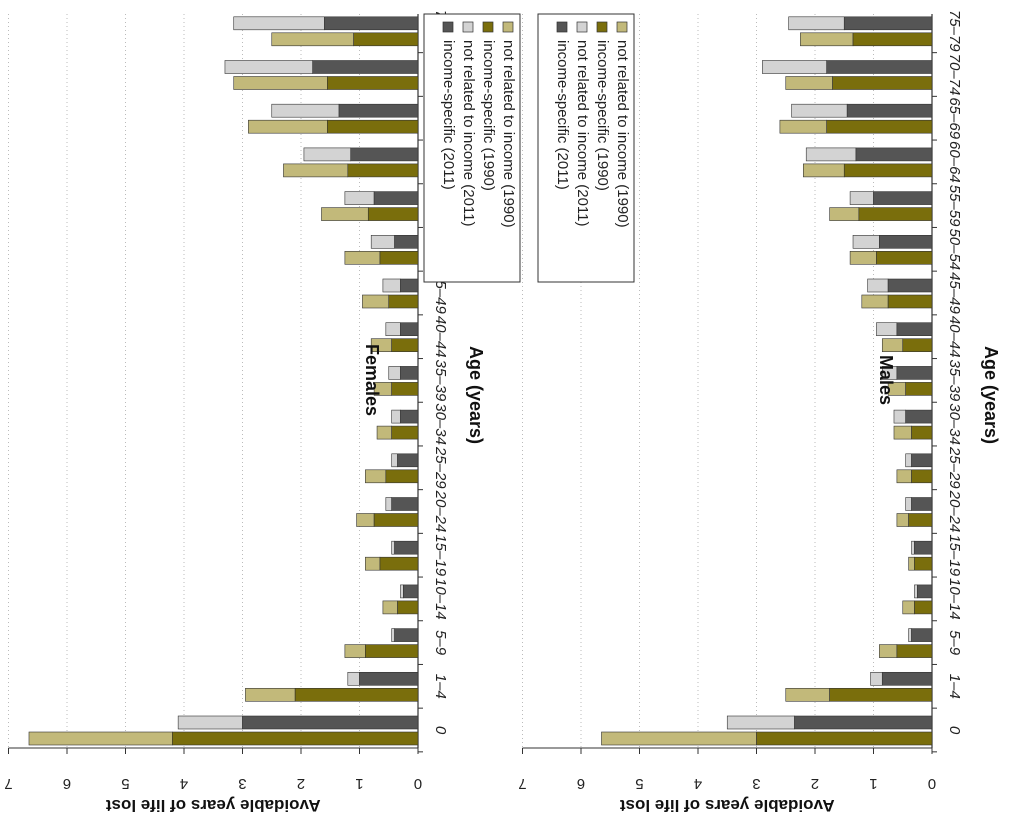  Describe the element at coordinates (698, 783) in the screenshot. I see `y-tick-label: 4` at that location.